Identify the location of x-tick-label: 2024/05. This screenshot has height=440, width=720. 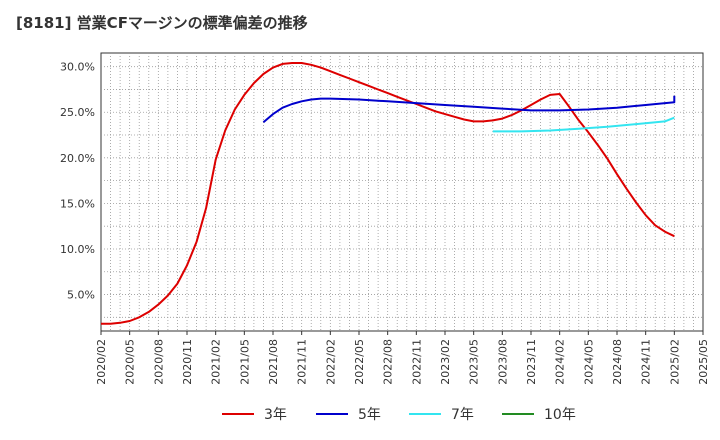
(588, 362).